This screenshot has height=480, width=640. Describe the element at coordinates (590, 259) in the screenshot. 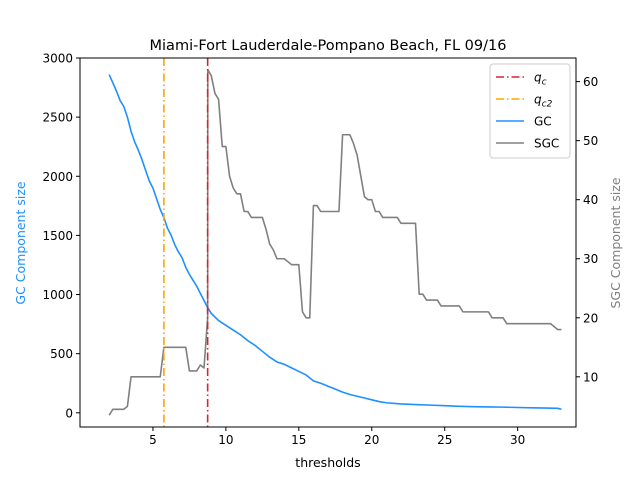

I see `right-y-tick-label: 30` at that location.